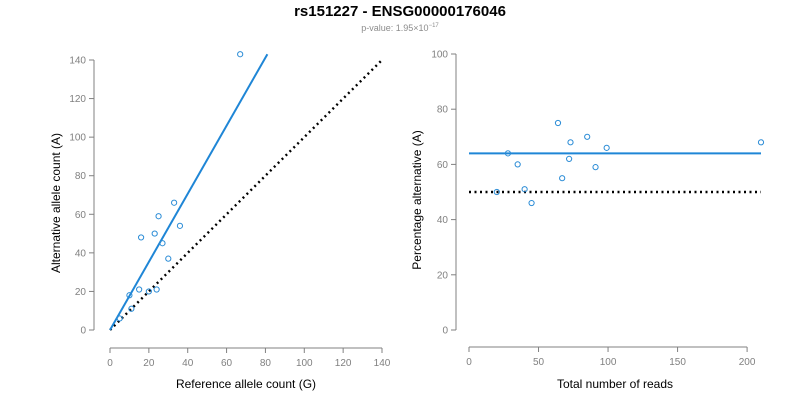 This screenshot has height=400, width=800. What do you see at coordinates (382, 363) in the screenshot?
I see `x-tick-label: 140` at bounding box center [382, 363].